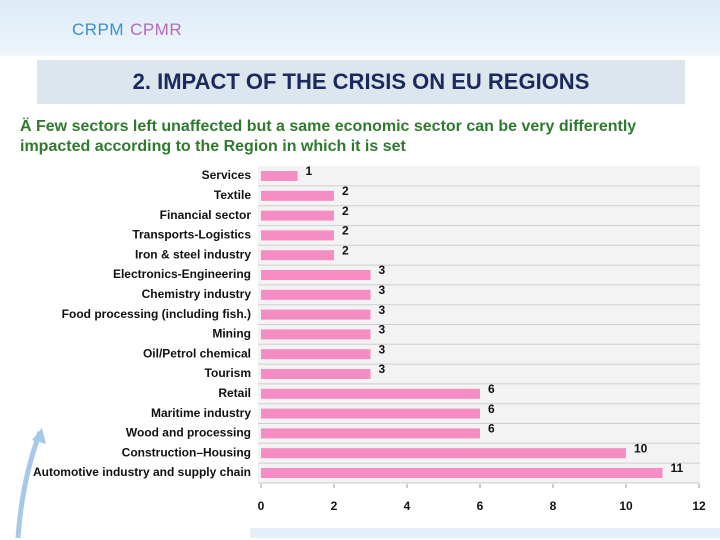 This screenshot has width=720, height=540. Describe the element at coordinates (677, 468) in the screenshot. I see `data-label: 11` at that location.